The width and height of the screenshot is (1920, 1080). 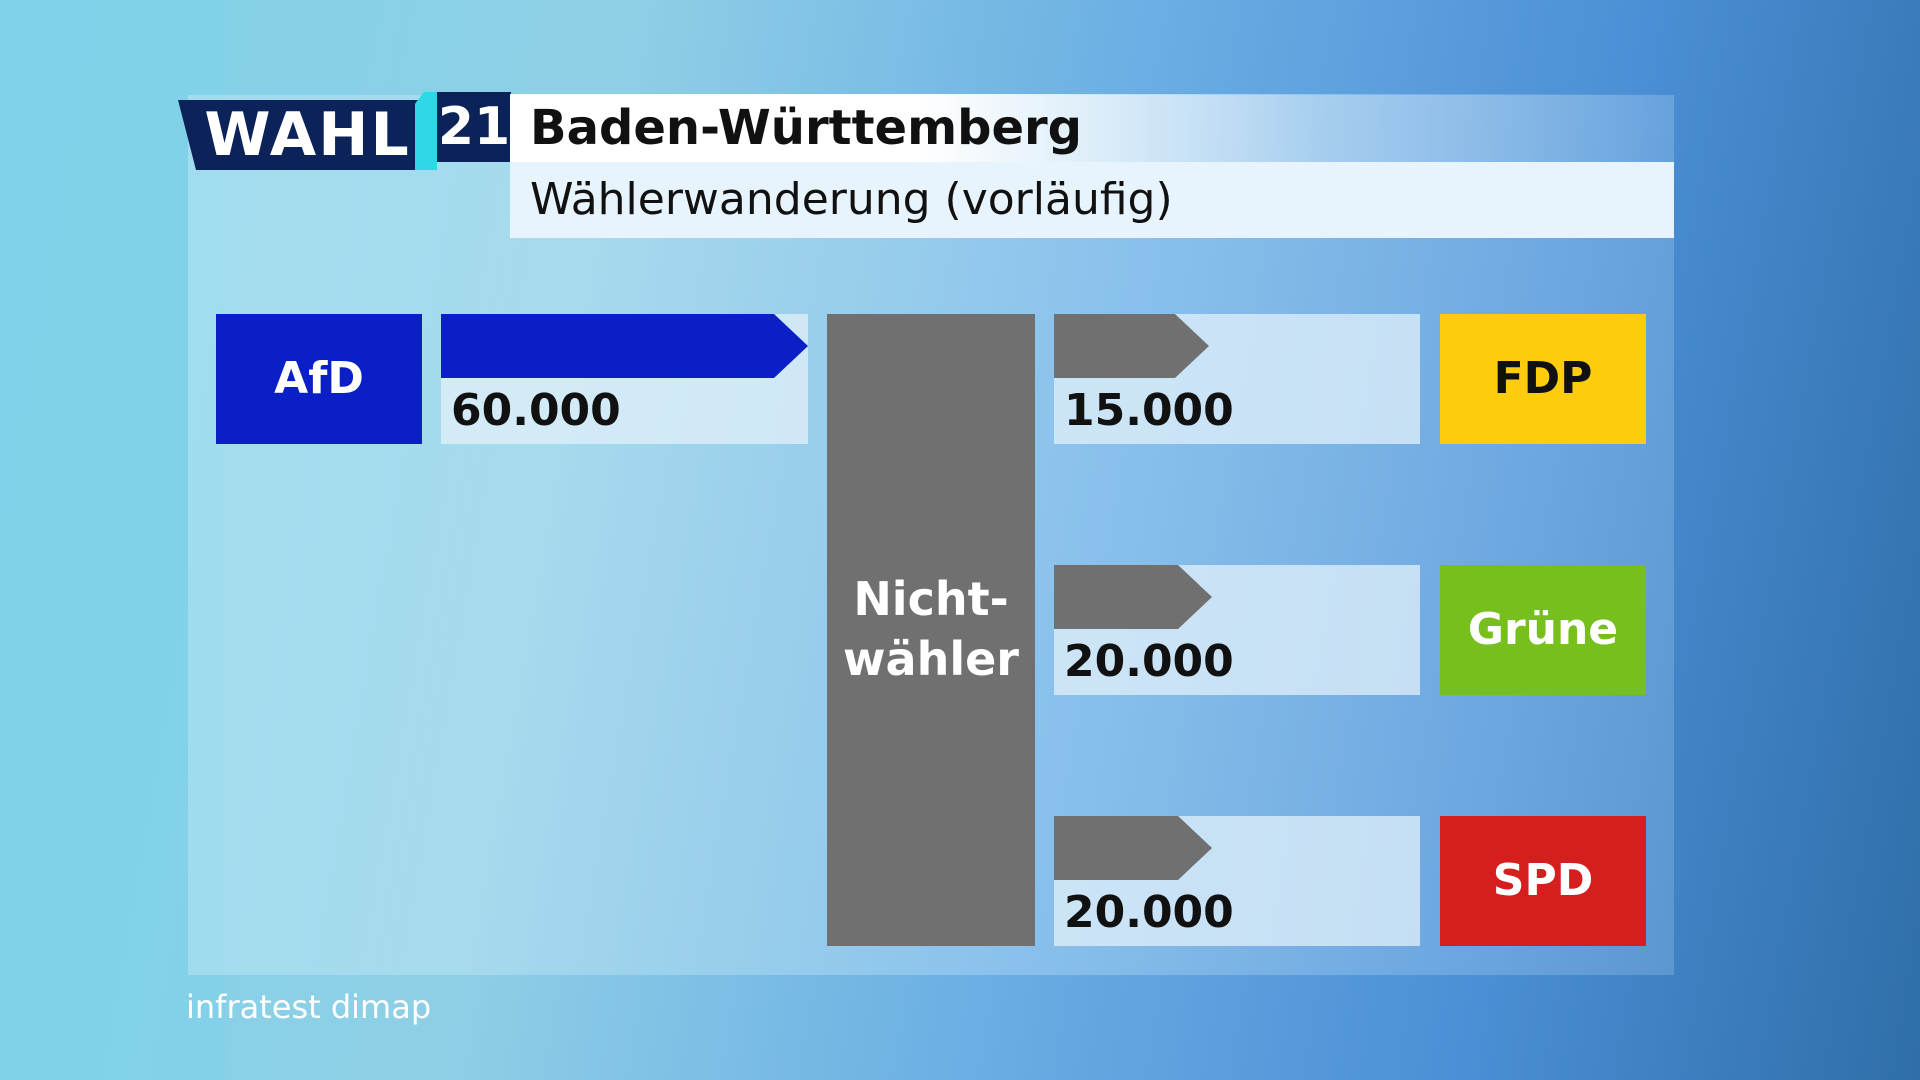 What do you see at coordinates (851, 199) in the screenshot?
I see `page-subtitle: Wählerwanderung (vorläufig)` at bounding box center [851, 199].